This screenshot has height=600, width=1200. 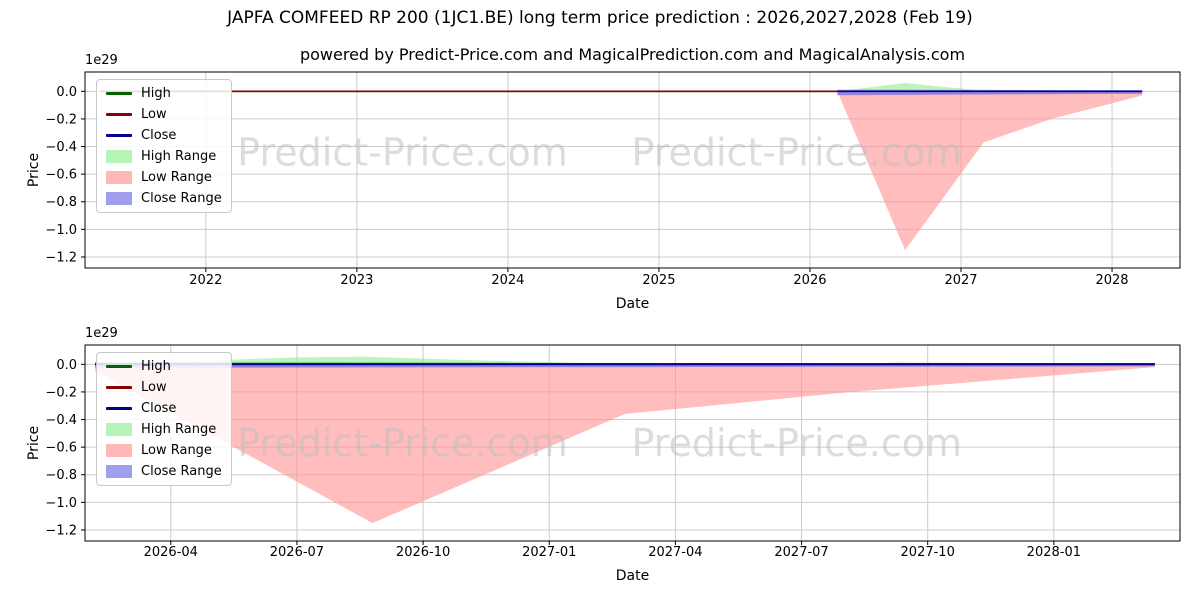 I want to click on x-tick-label: 2023, so click(x=356, y=280).